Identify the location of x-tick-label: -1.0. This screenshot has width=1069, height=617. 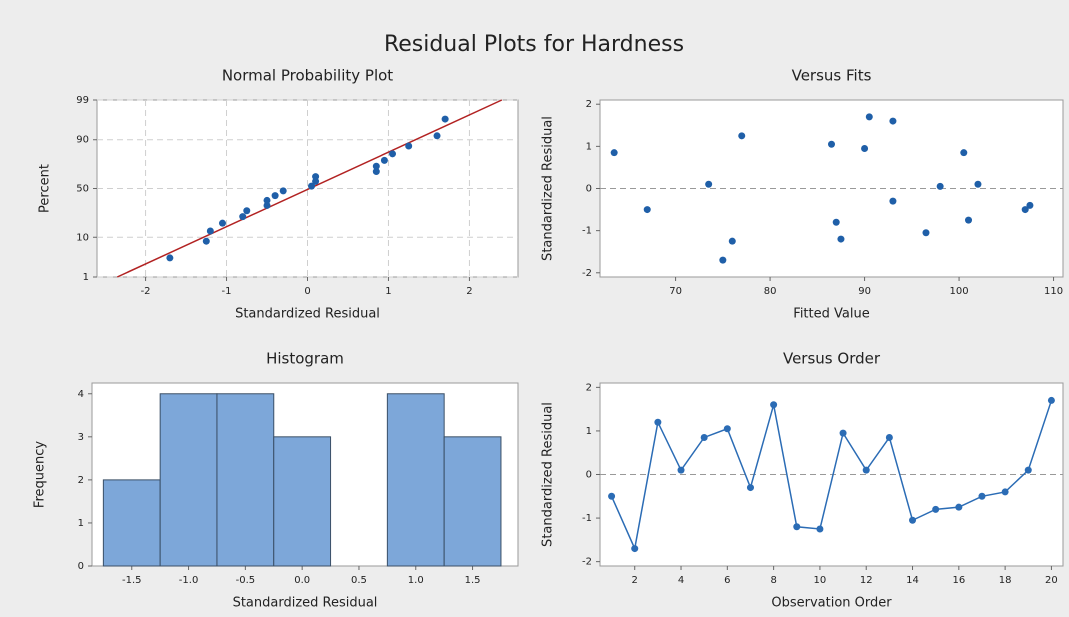
(189, 580).